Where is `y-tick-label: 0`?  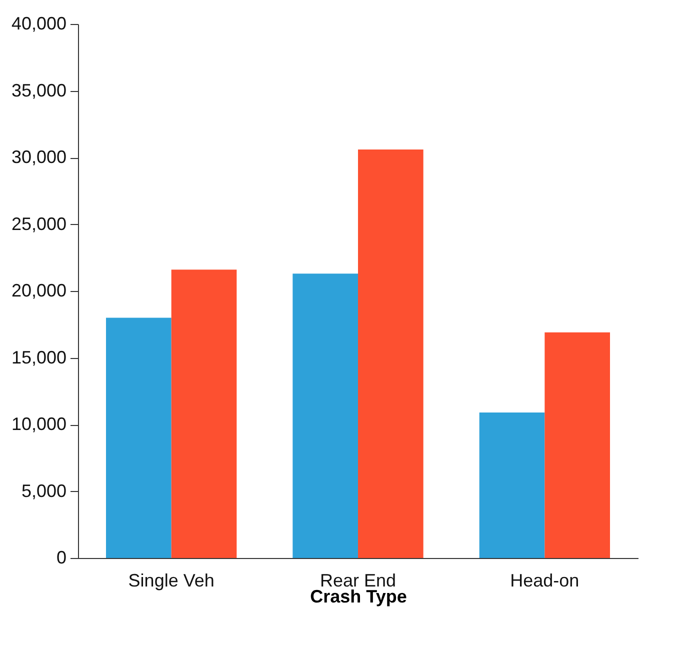 y-tick-label: 0 is located at coordinates (61, 558).